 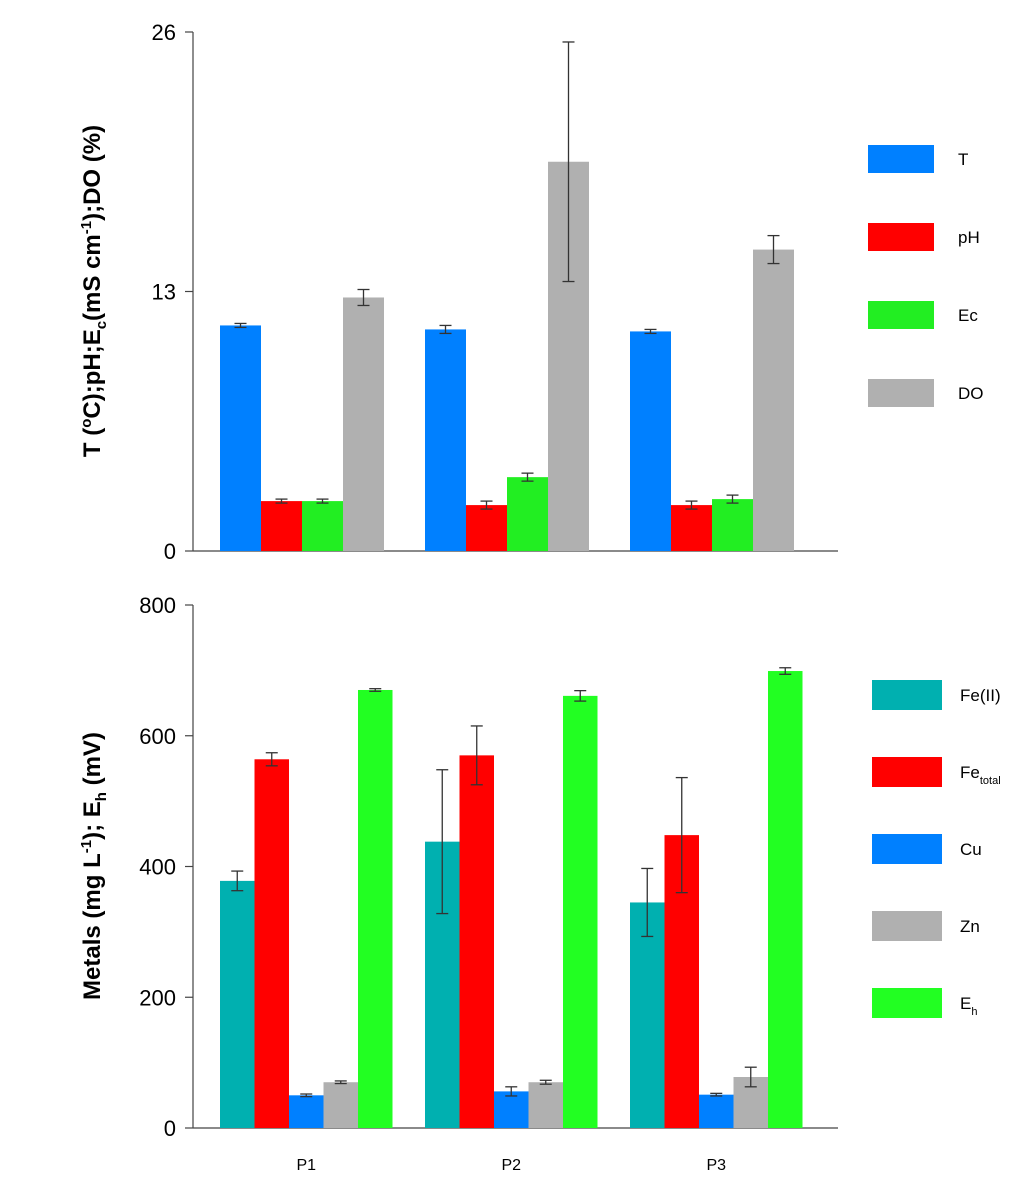 What do you see at coordinates (101, 325) in the screenshot?
I see `top-y-axis-title-part: c` at bounding box center [101, 325].